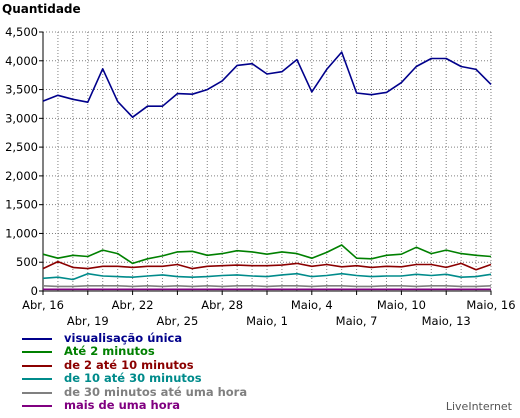  I want to click on y-tick-label: 3,000, so click(21, 118).